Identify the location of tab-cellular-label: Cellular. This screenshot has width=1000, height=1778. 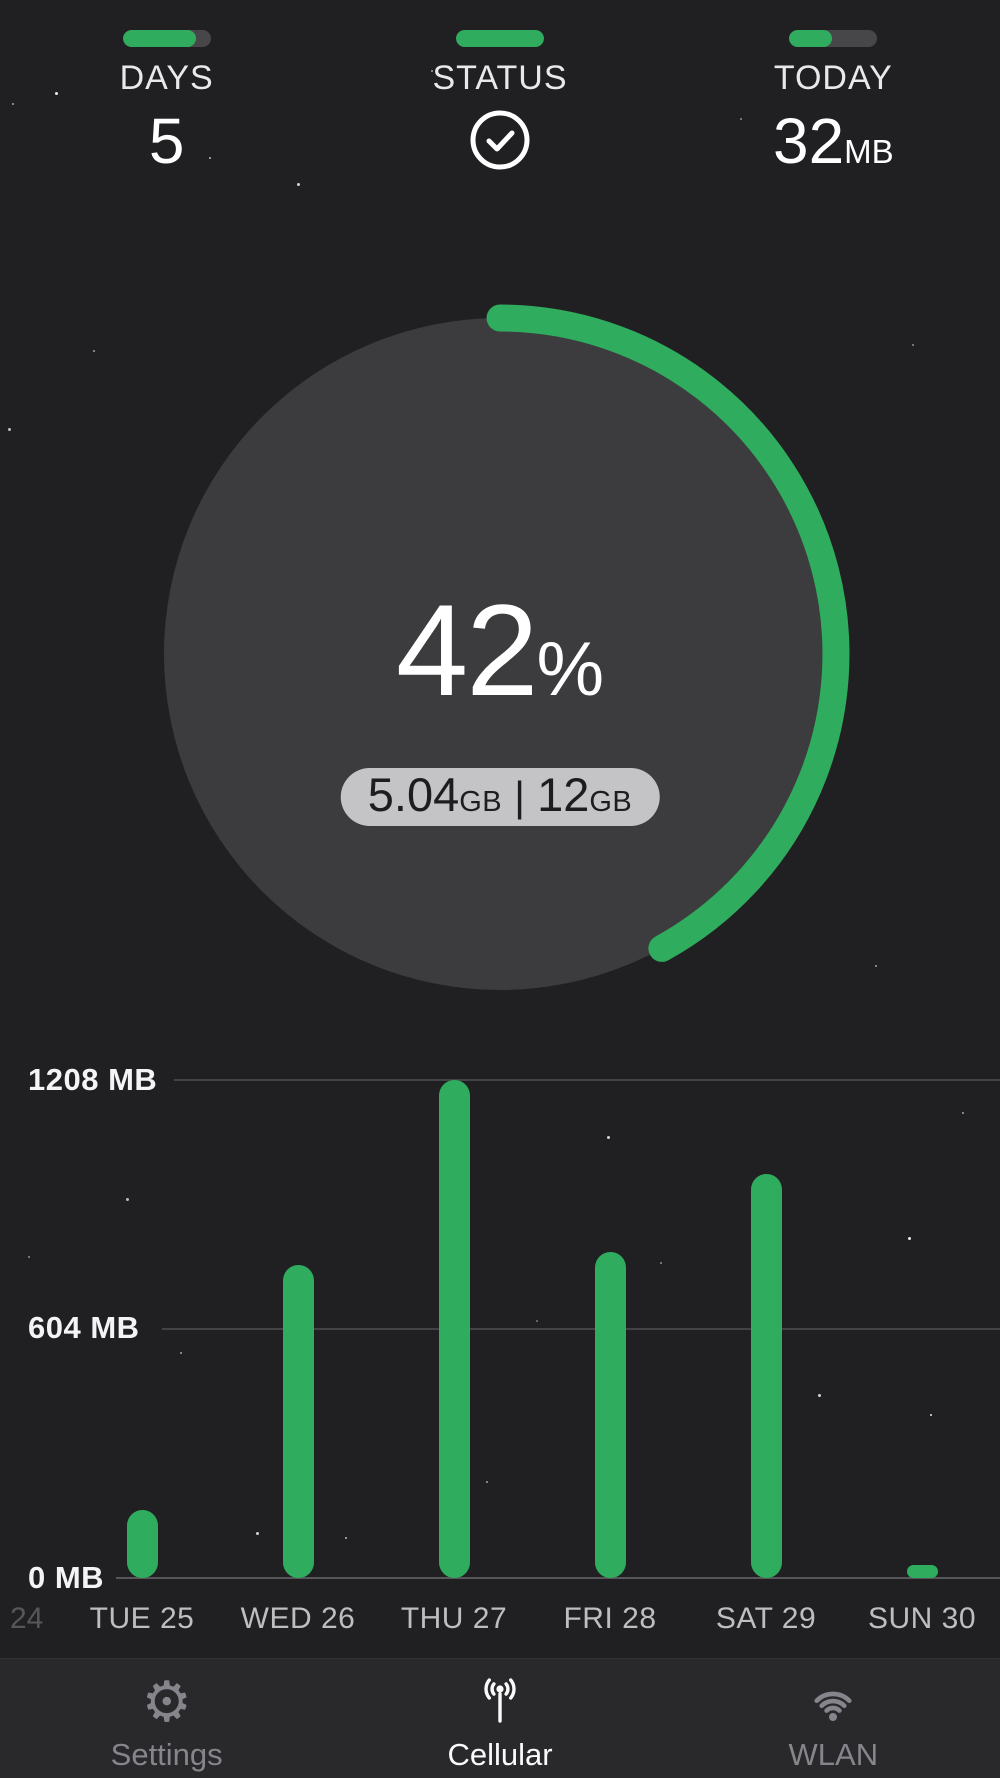
(500, 1754).